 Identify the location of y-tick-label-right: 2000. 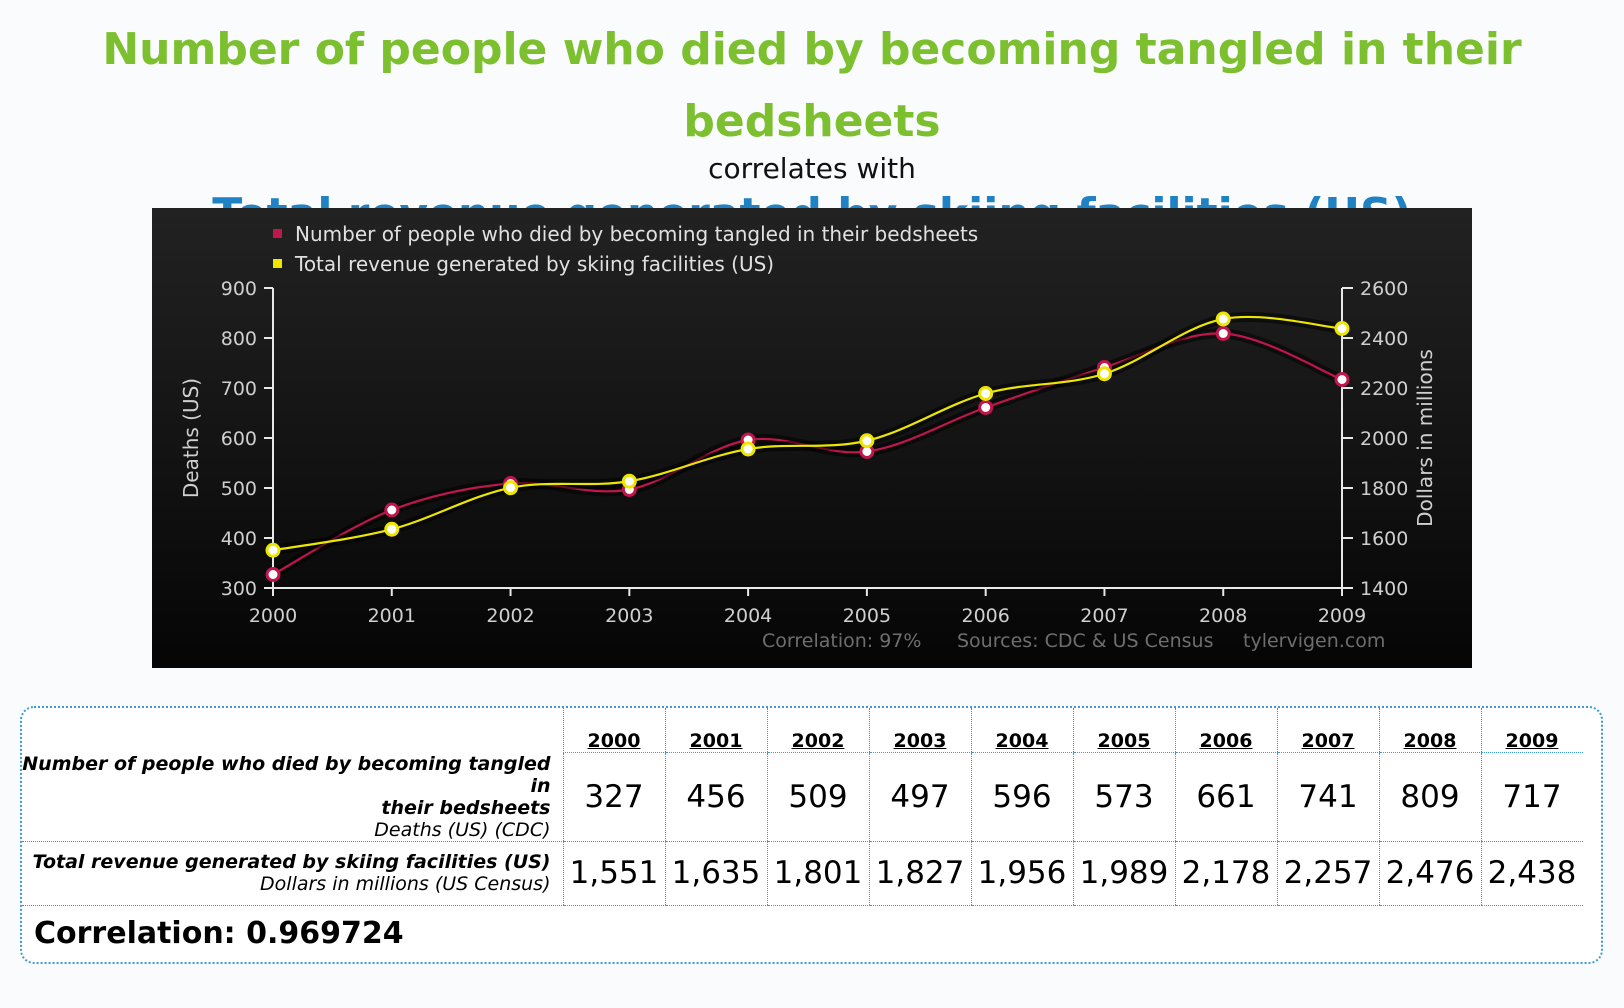
(1384, 439).